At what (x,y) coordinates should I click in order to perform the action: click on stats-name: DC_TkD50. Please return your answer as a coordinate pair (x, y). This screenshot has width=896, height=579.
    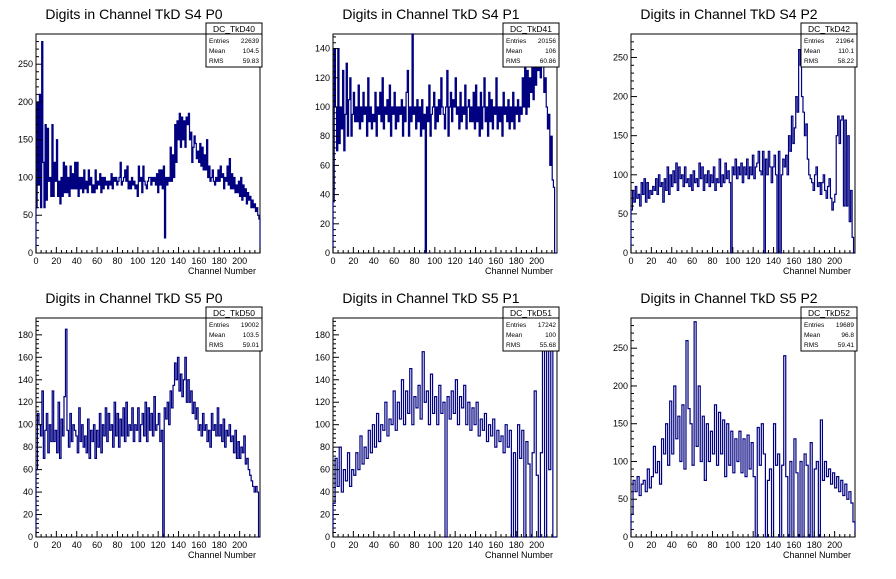
    Looking at the image, I should click on (234, 313).